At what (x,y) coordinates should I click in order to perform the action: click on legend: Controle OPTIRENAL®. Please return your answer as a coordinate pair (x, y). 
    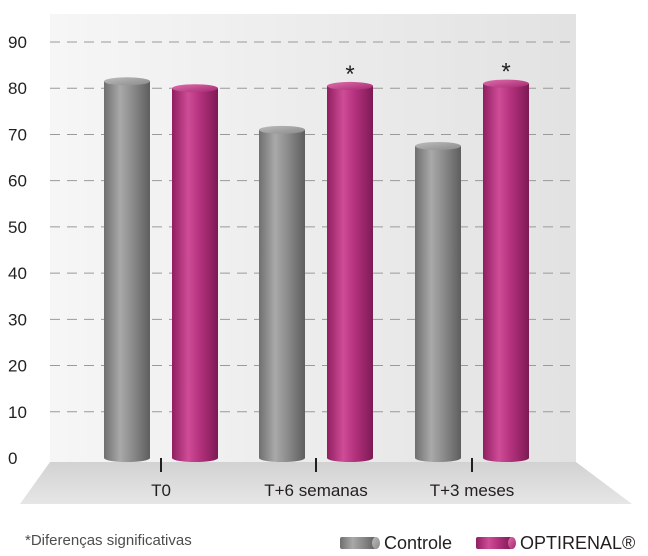
    Looking at the image, I should click on (487, 543).